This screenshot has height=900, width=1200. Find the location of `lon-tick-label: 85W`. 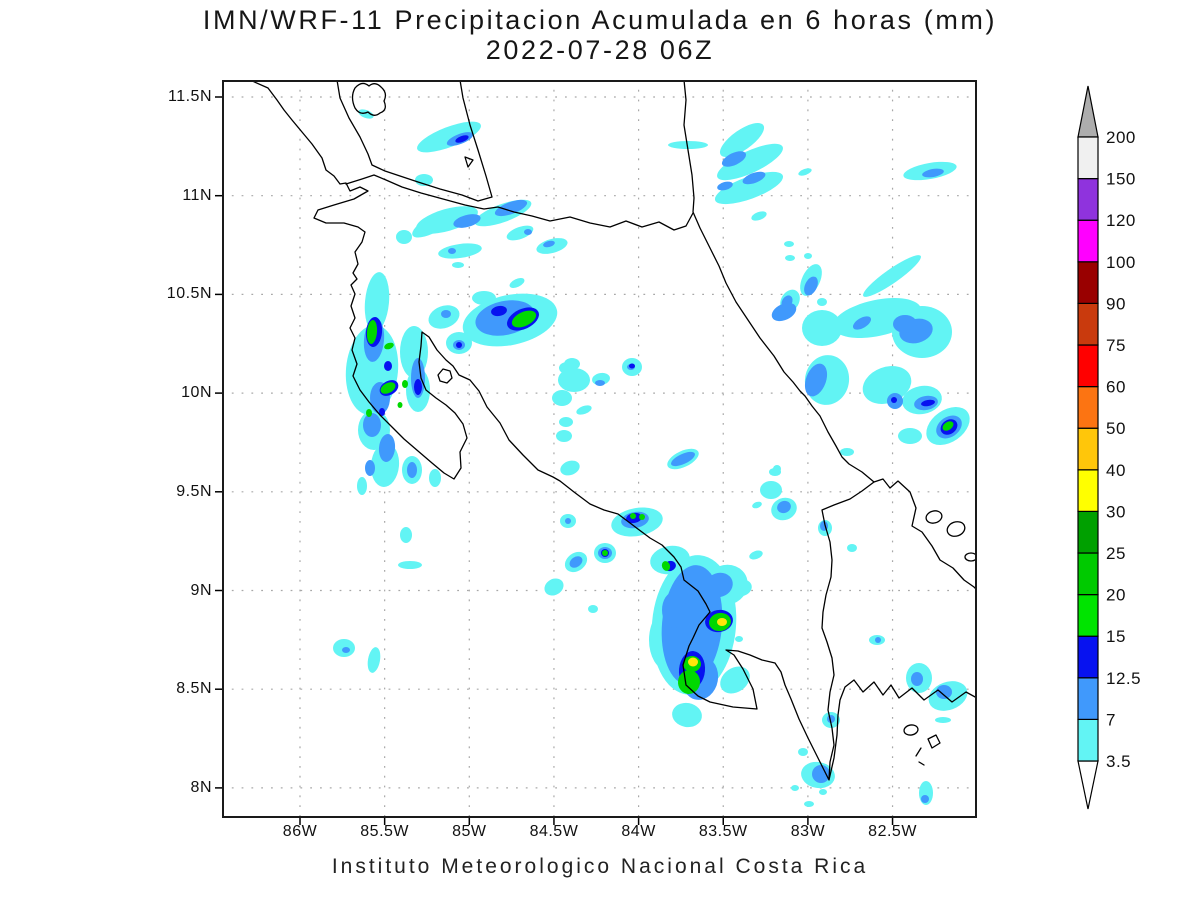

lon-tick-label: 85W is located at coordinates (469, 831).